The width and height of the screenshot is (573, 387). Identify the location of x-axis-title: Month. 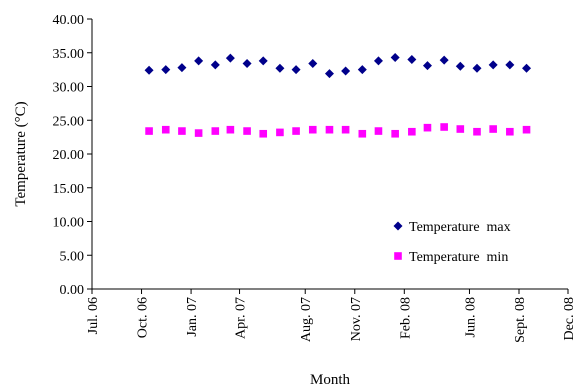
(330, 379).